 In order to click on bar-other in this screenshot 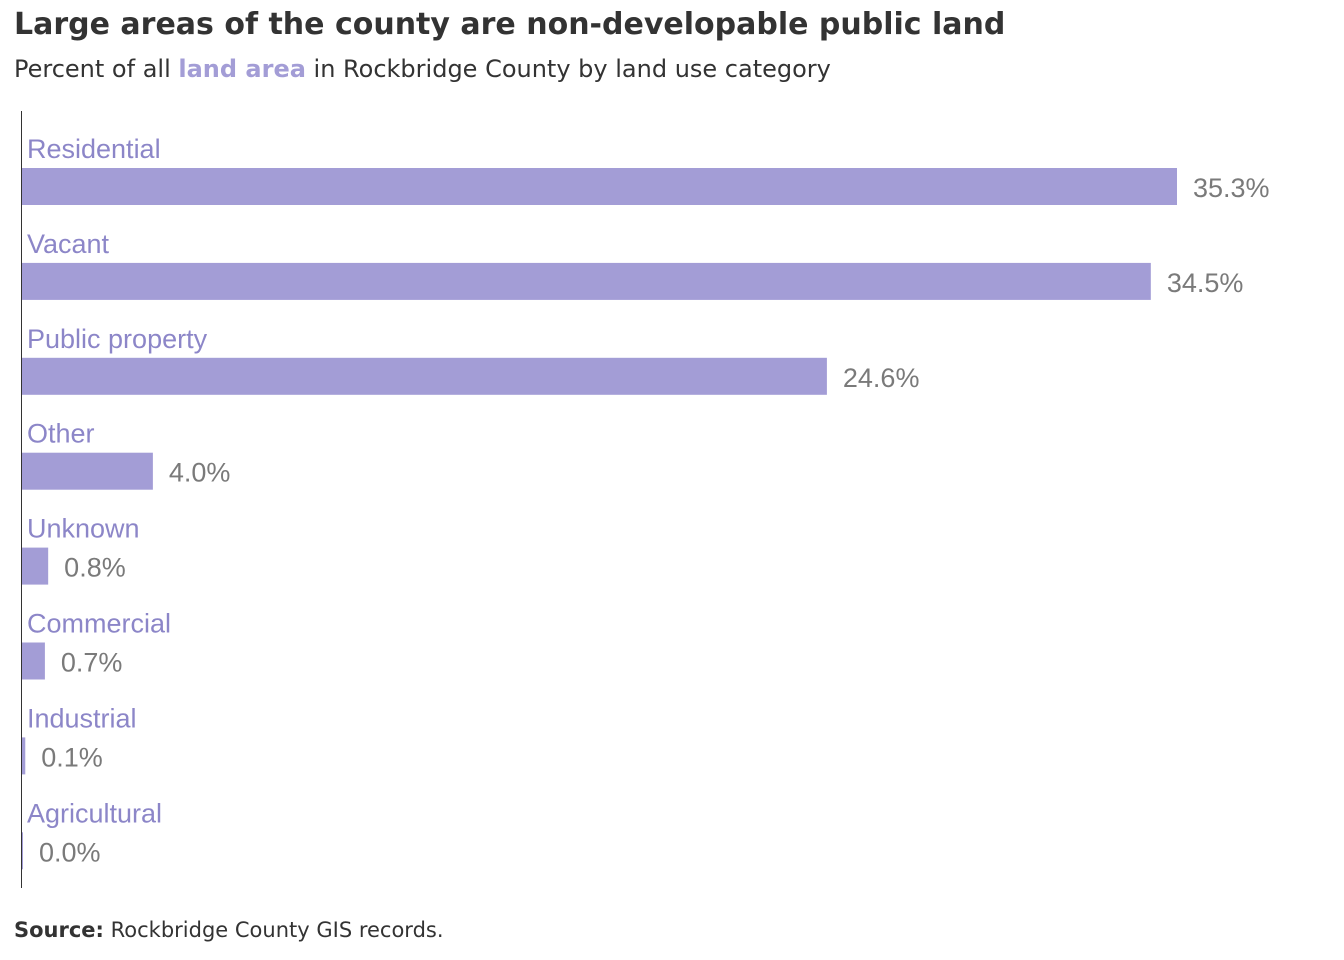, I will do `click(87, 471)`.